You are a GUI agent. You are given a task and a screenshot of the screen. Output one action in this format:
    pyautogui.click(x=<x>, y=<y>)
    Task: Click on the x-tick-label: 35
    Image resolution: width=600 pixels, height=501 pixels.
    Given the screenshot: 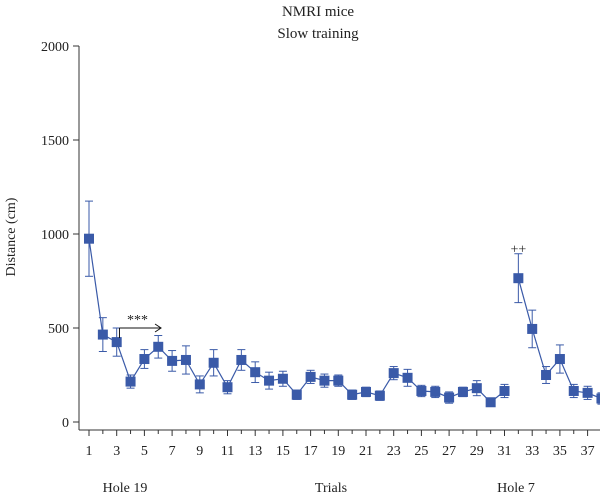 What is the action you would take?
    pyautogui.click(x=560, y=451)
    